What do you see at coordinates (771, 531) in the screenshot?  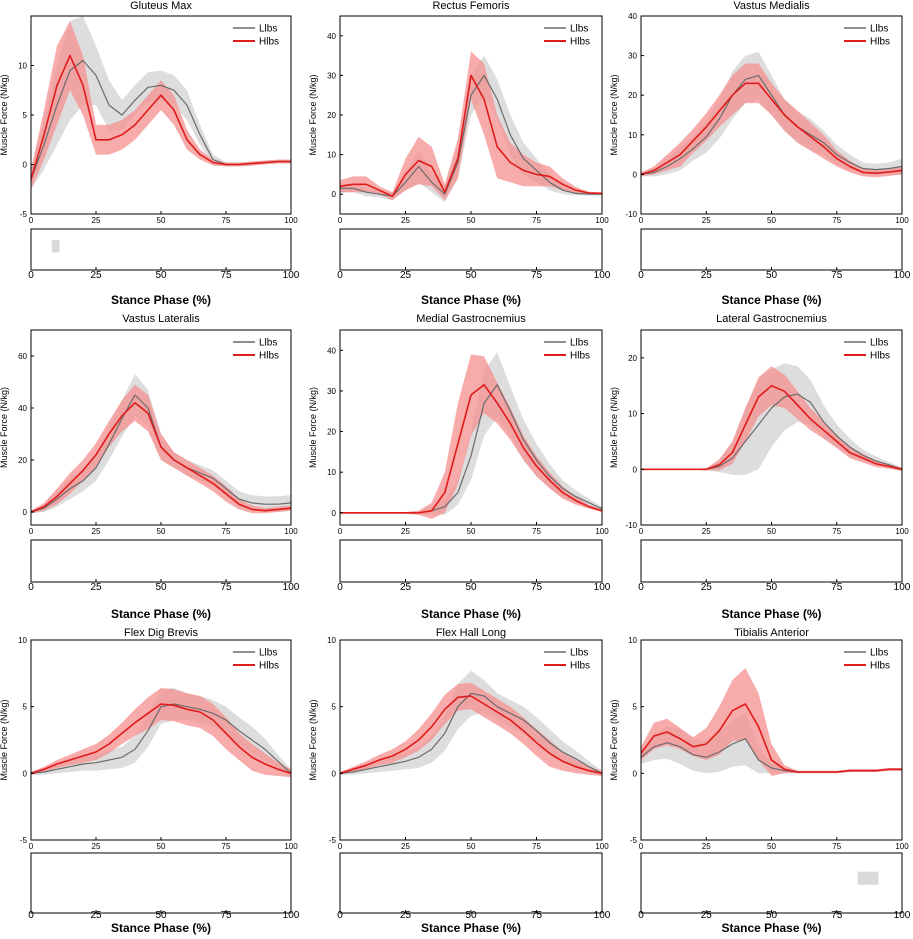 I see `x-tick-label: 50` at bounding box center [771, 531].